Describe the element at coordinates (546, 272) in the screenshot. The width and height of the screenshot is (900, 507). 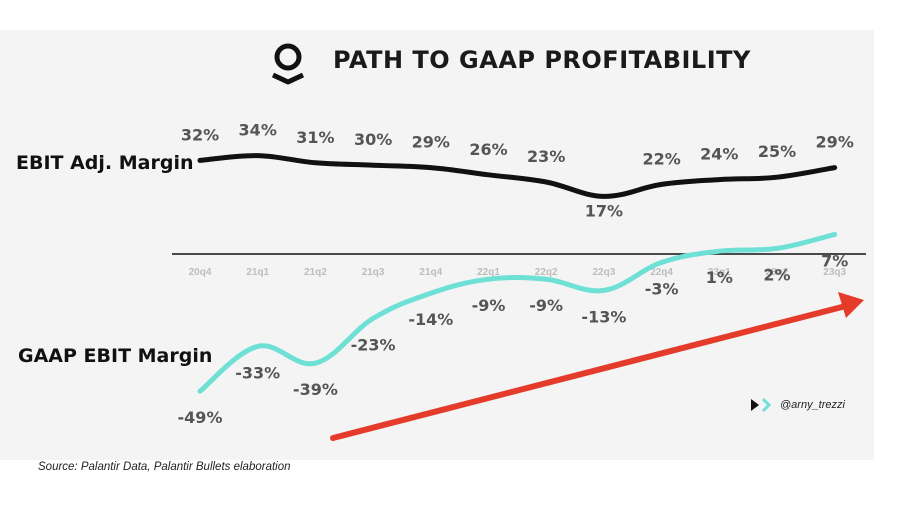
I see `x-tick-label: 22q2` at that location.